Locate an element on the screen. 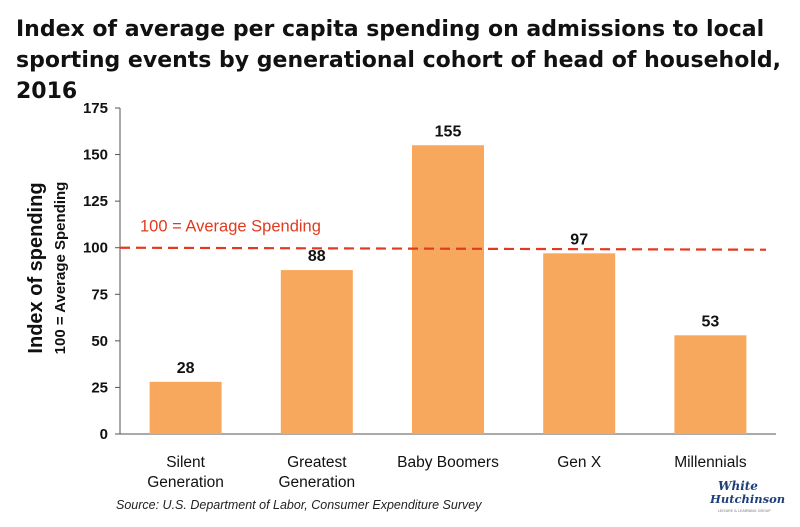  y-tick-label: 75 is located at coordinates (99, 294).